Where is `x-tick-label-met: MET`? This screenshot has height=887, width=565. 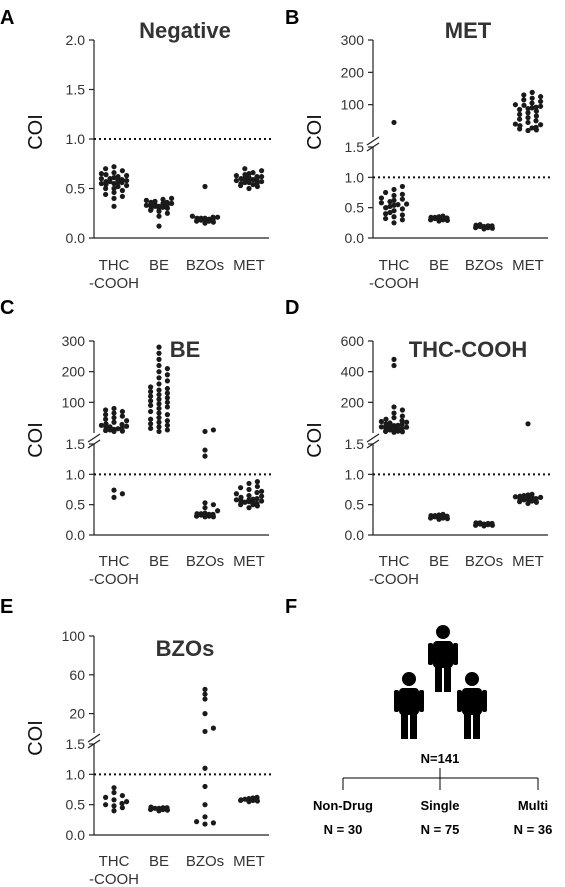 x-tick-label-met: MET is located at coordinates (528, 265).